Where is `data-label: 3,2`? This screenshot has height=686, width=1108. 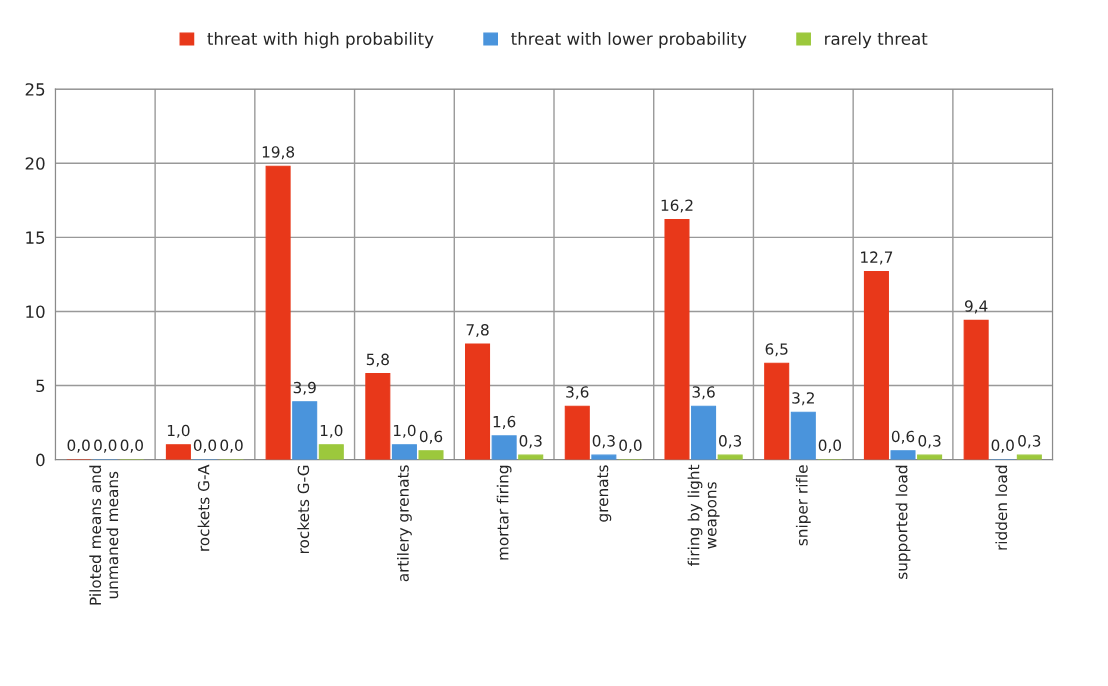 data-label: 3,2 is located at coordinates (803, 399).